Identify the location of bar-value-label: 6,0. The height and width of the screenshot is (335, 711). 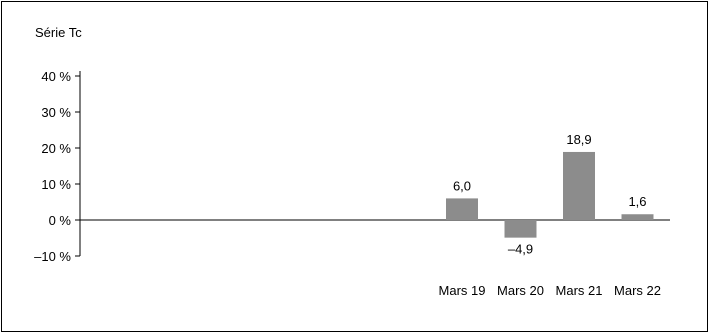
(462, 185).